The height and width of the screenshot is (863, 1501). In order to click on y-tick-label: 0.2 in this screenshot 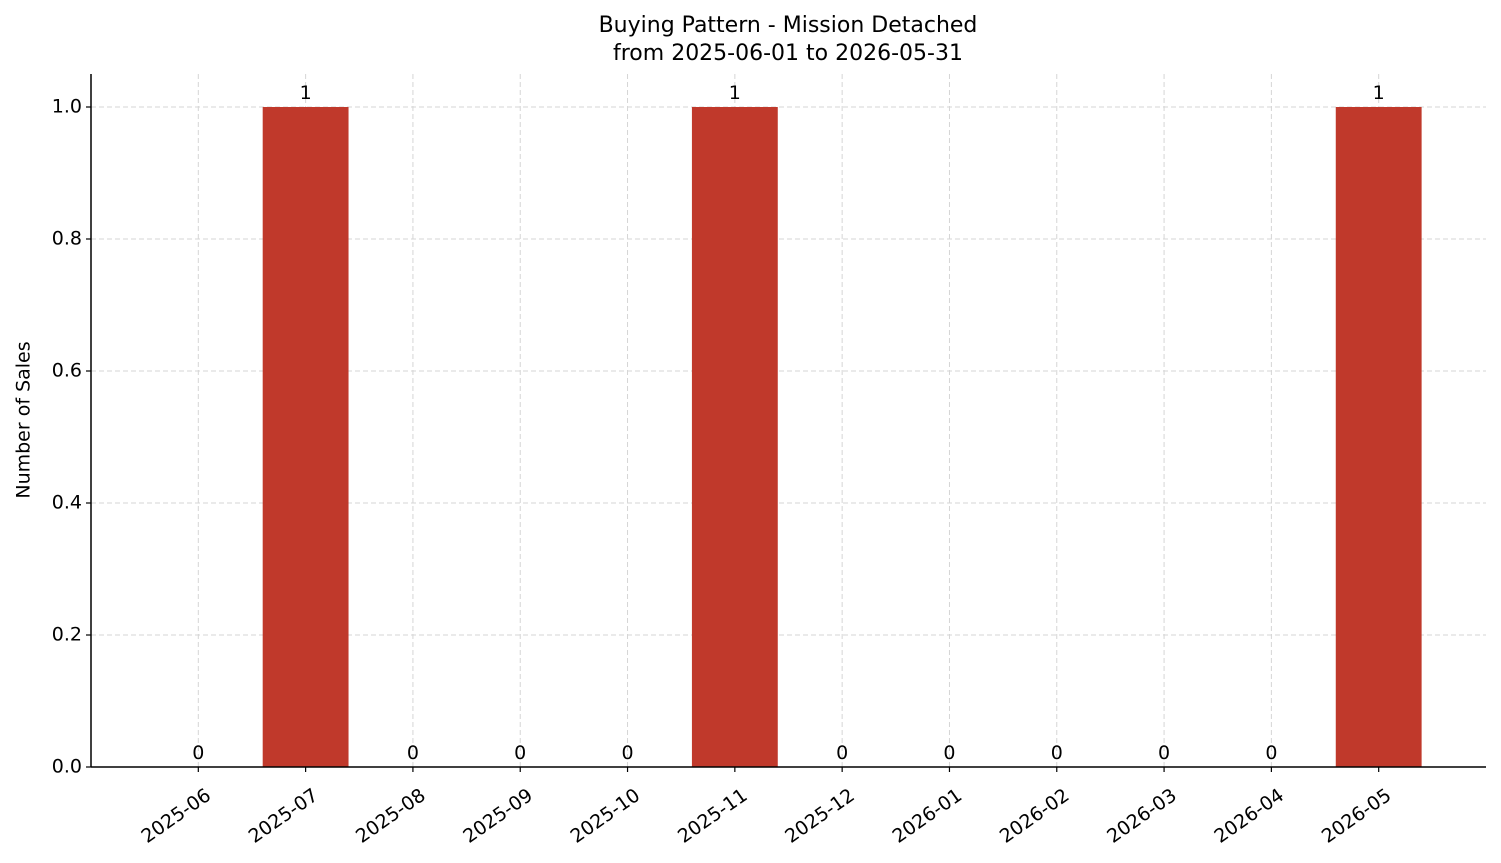, I will do `click(67, 635)`.